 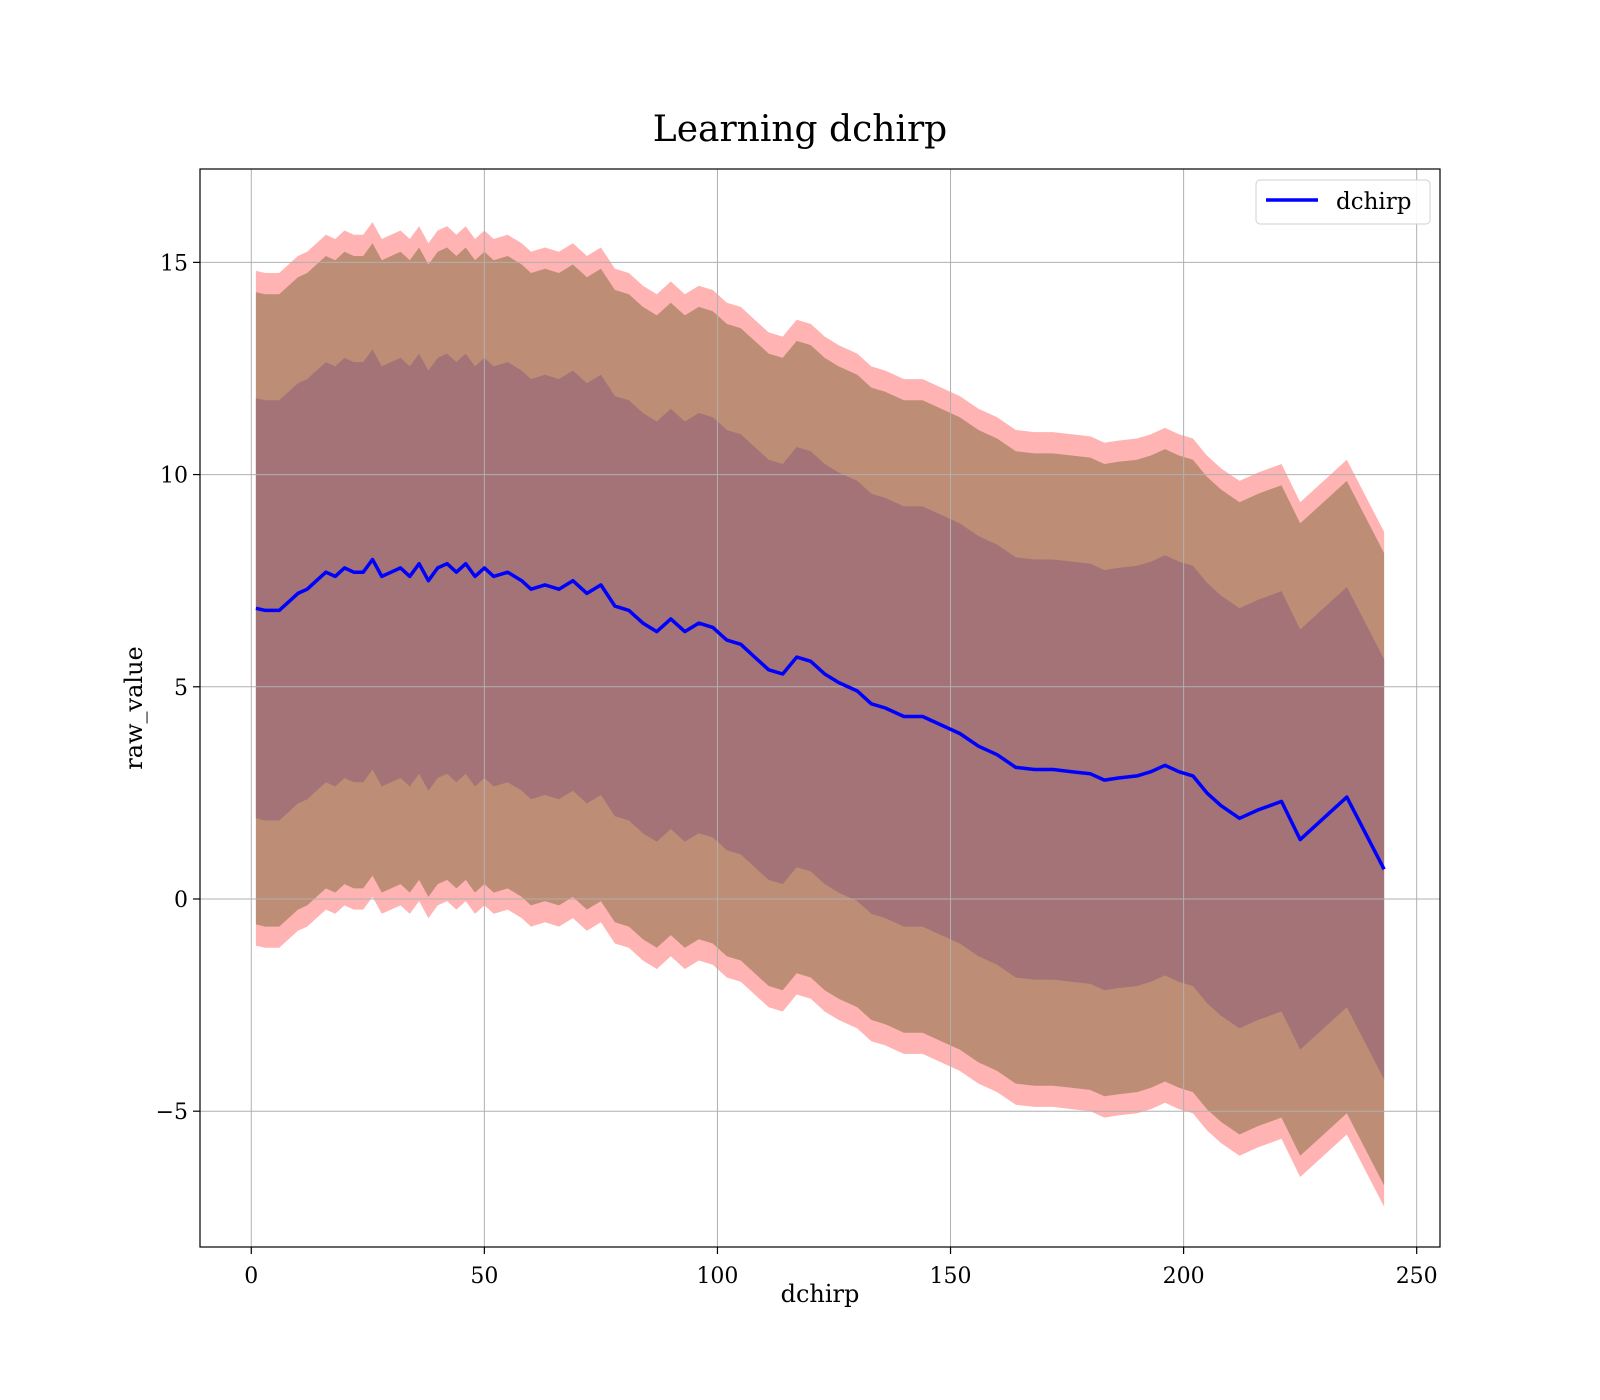 What do you see at coordinates (800, 129) in the screenshot?
I see `chart-title: Learning dchirp` at bounding box center [800, 129].